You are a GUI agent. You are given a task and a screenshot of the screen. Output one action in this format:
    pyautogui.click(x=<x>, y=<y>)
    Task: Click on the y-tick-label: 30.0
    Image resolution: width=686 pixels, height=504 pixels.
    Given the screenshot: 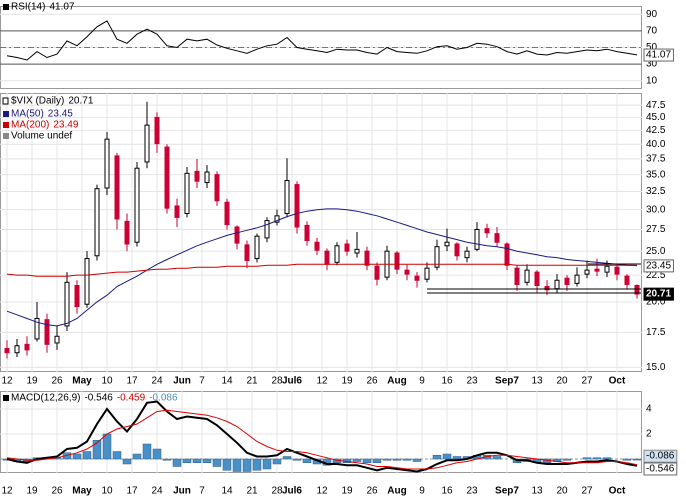 What is the action you would take?
    pyautogui.click(x=656, y=209)
    